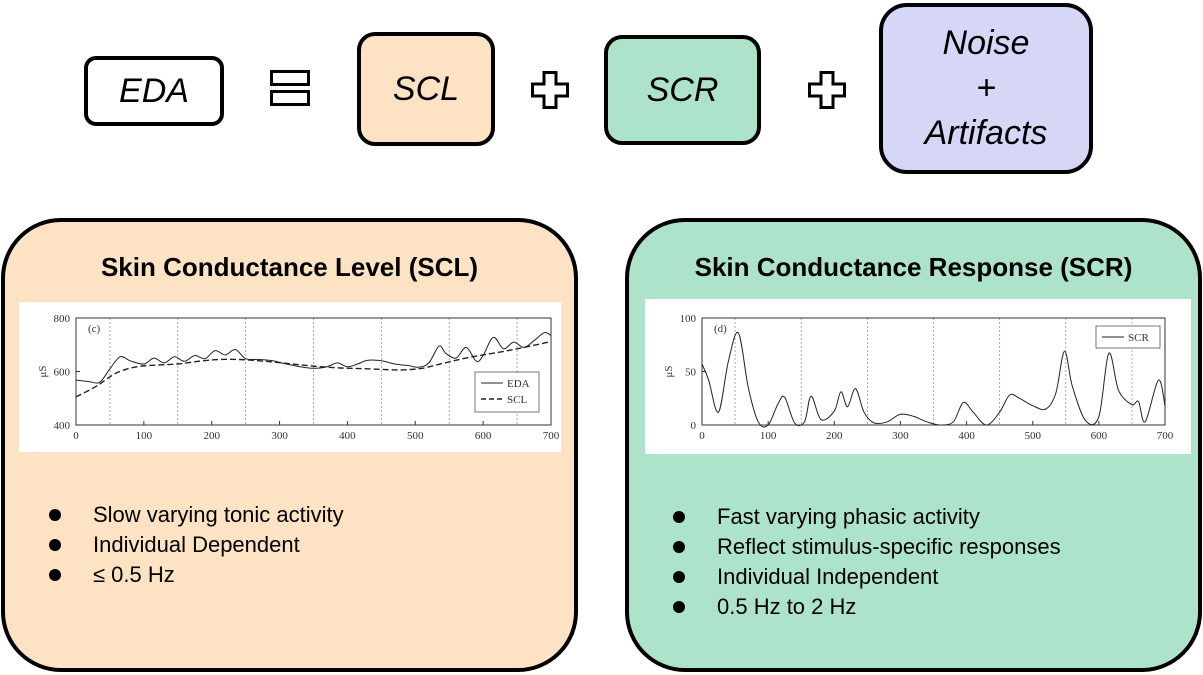  I want to click on scl-box: SCL, so click(426, 89).